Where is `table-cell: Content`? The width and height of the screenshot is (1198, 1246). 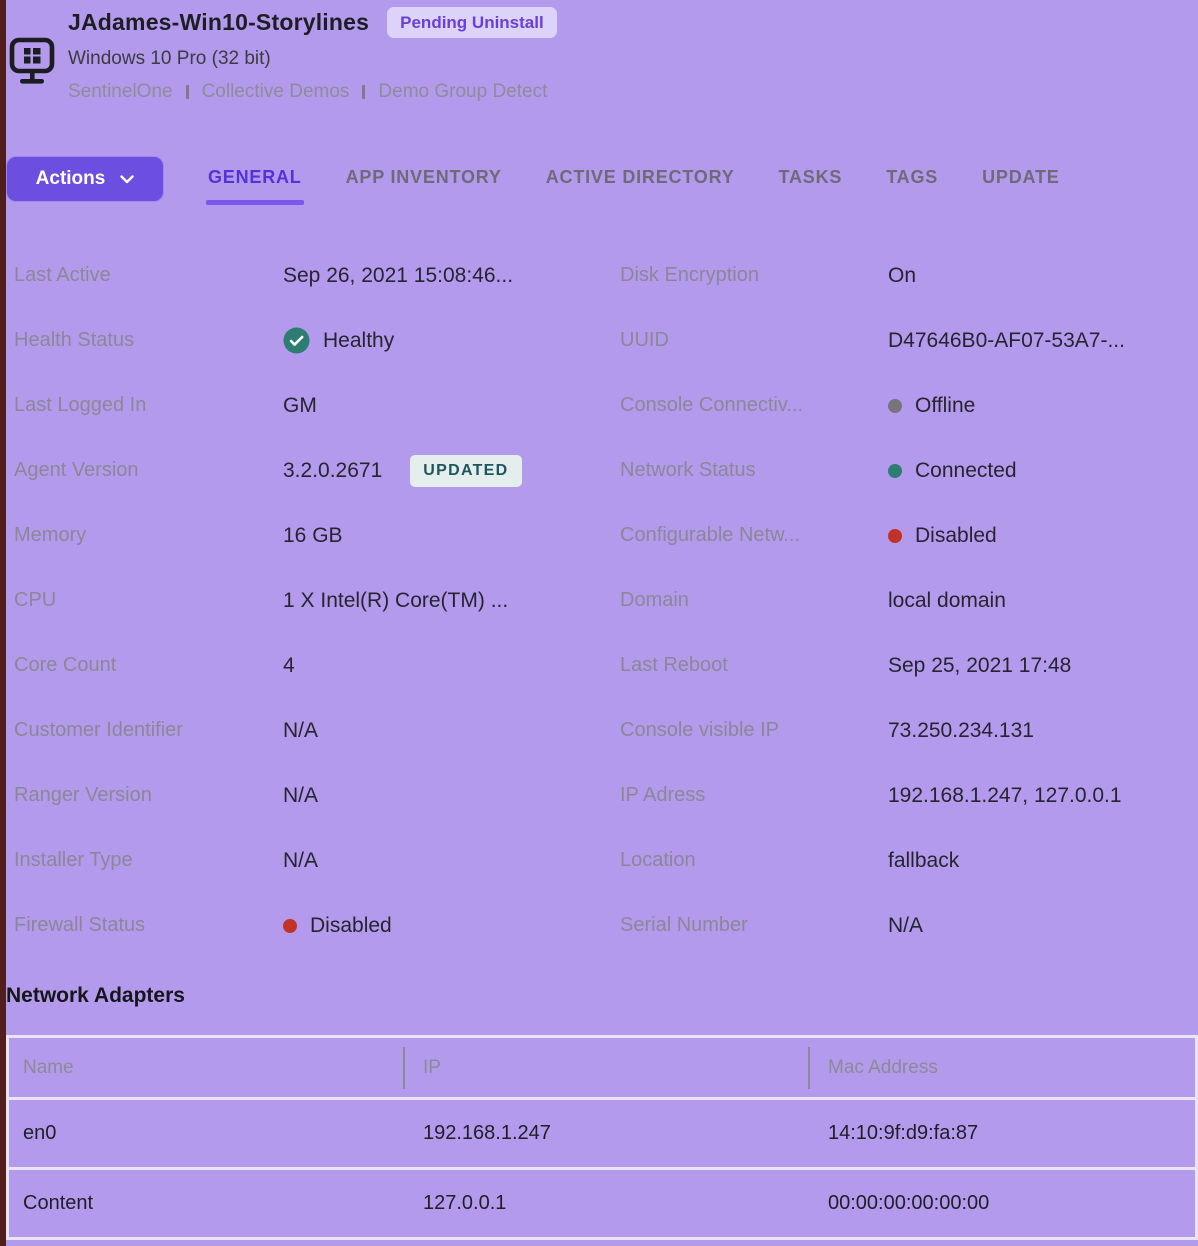 table-cell: Content is located at coordinates (58, 1203).